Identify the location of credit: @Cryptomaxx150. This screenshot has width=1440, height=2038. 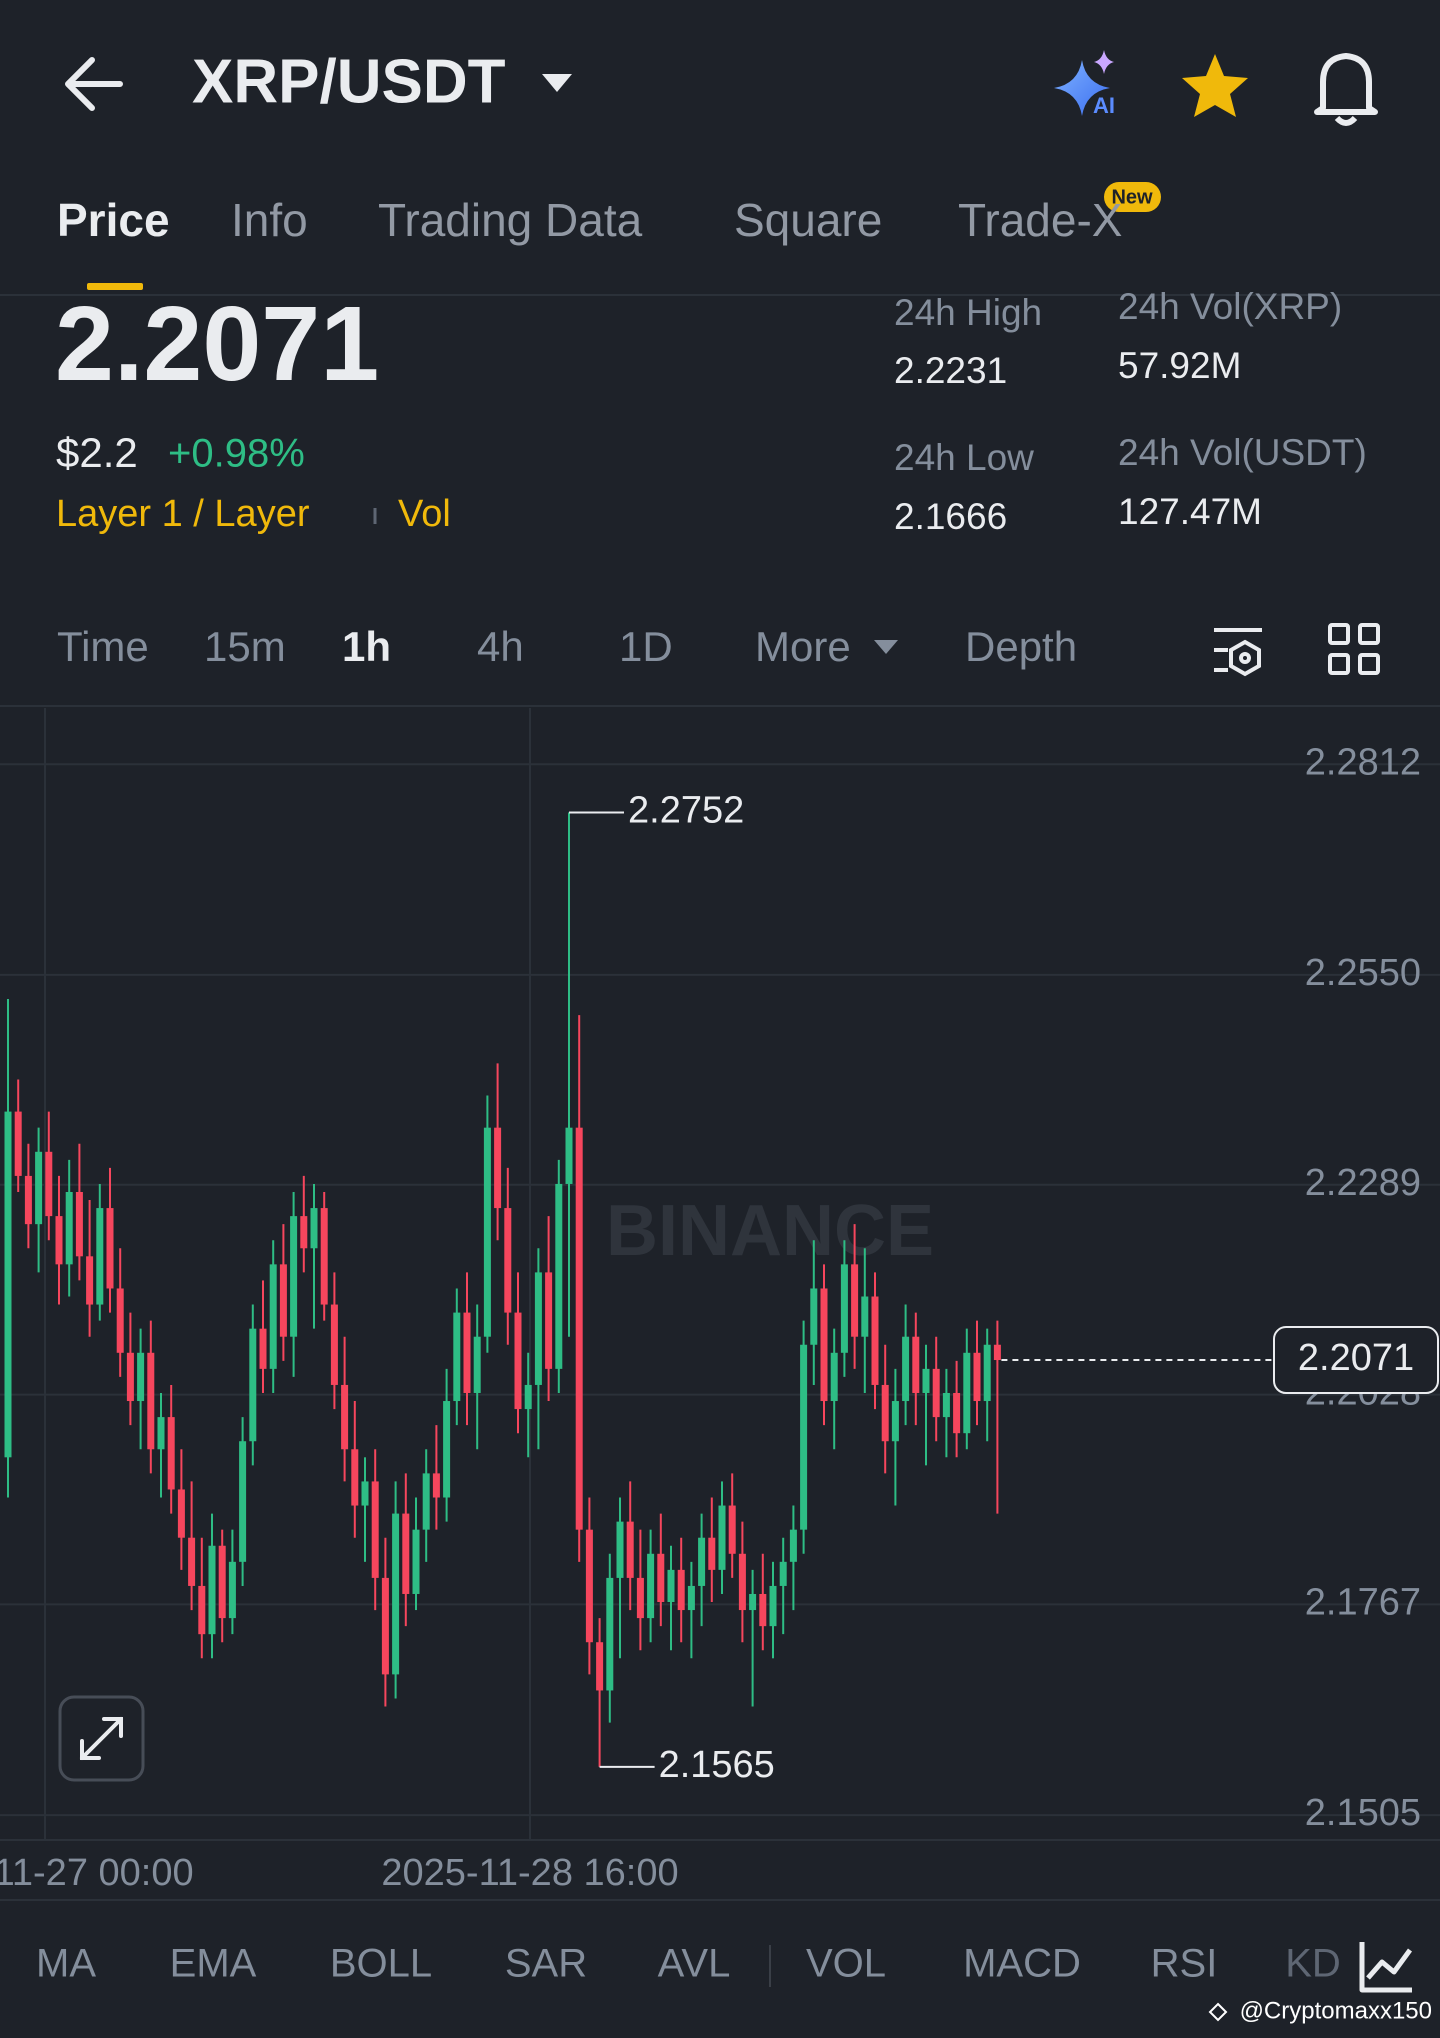
(1336, 2010).